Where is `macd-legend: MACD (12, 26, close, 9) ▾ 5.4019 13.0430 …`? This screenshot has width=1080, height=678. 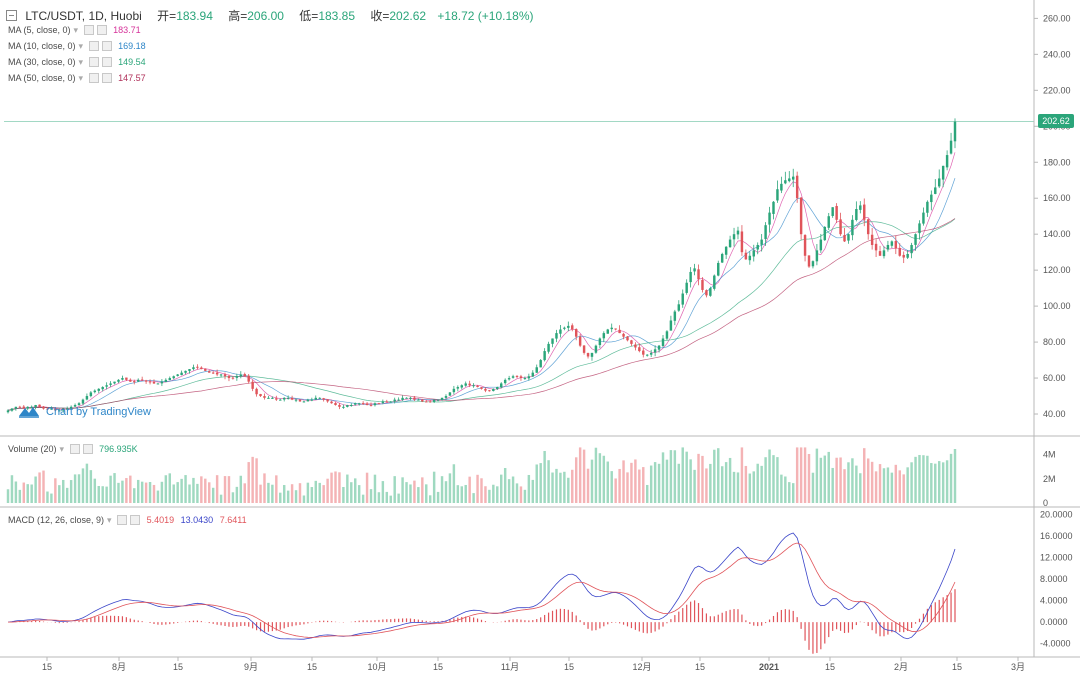
macd-legend: MACD (12, 26, close, 9) ▾ 5.4019 13.0430 … is located at coordinates (127, 520).